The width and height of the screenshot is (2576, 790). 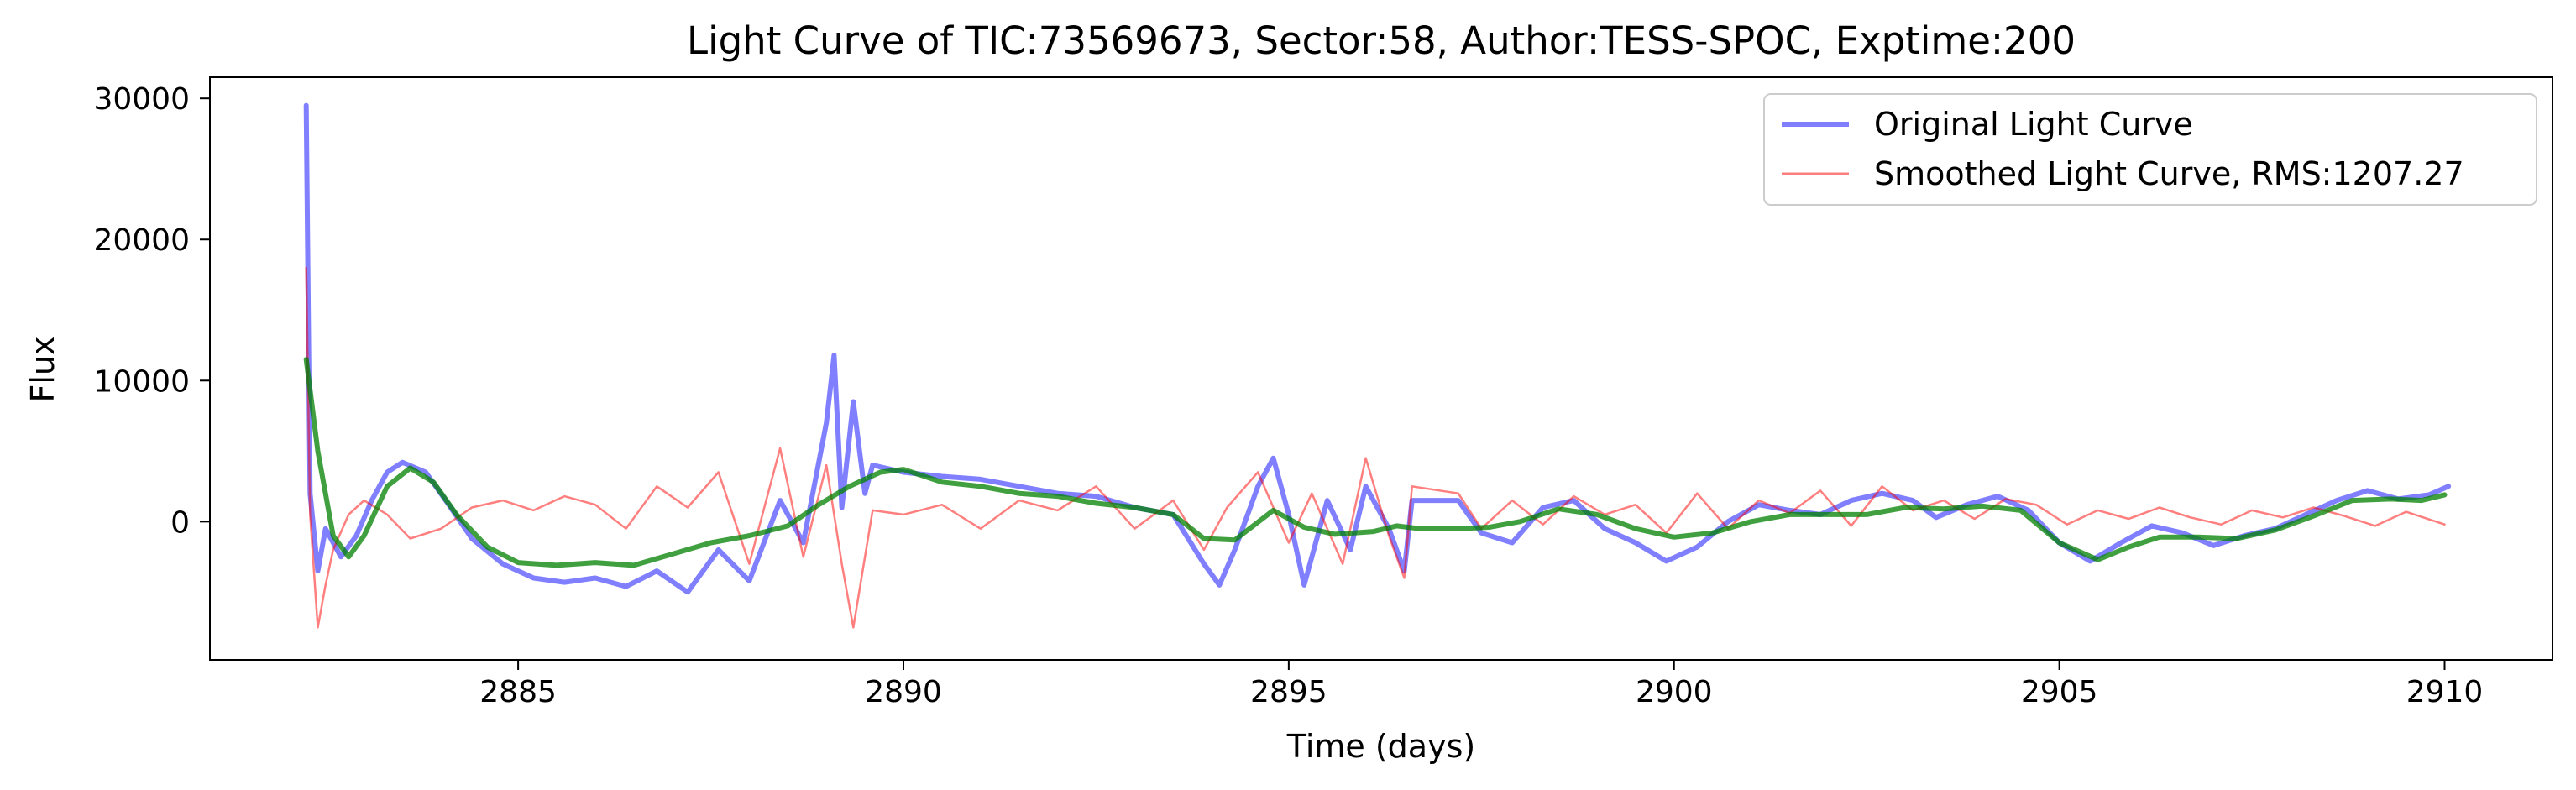 I want to click on x-tick-label: 2905, so click(x=2059, y=692).